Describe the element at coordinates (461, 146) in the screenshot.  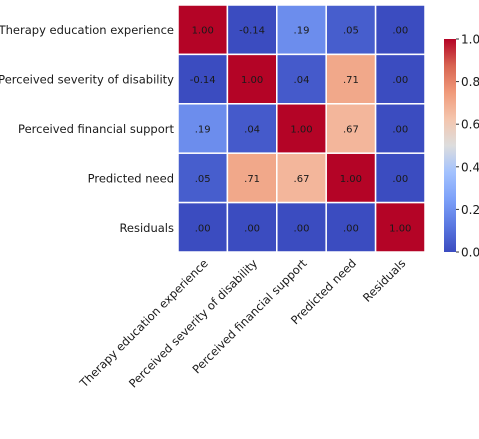
I see `colorbar: 0.0 0.2 0.4 0.6 0.8 1.0` at that location.